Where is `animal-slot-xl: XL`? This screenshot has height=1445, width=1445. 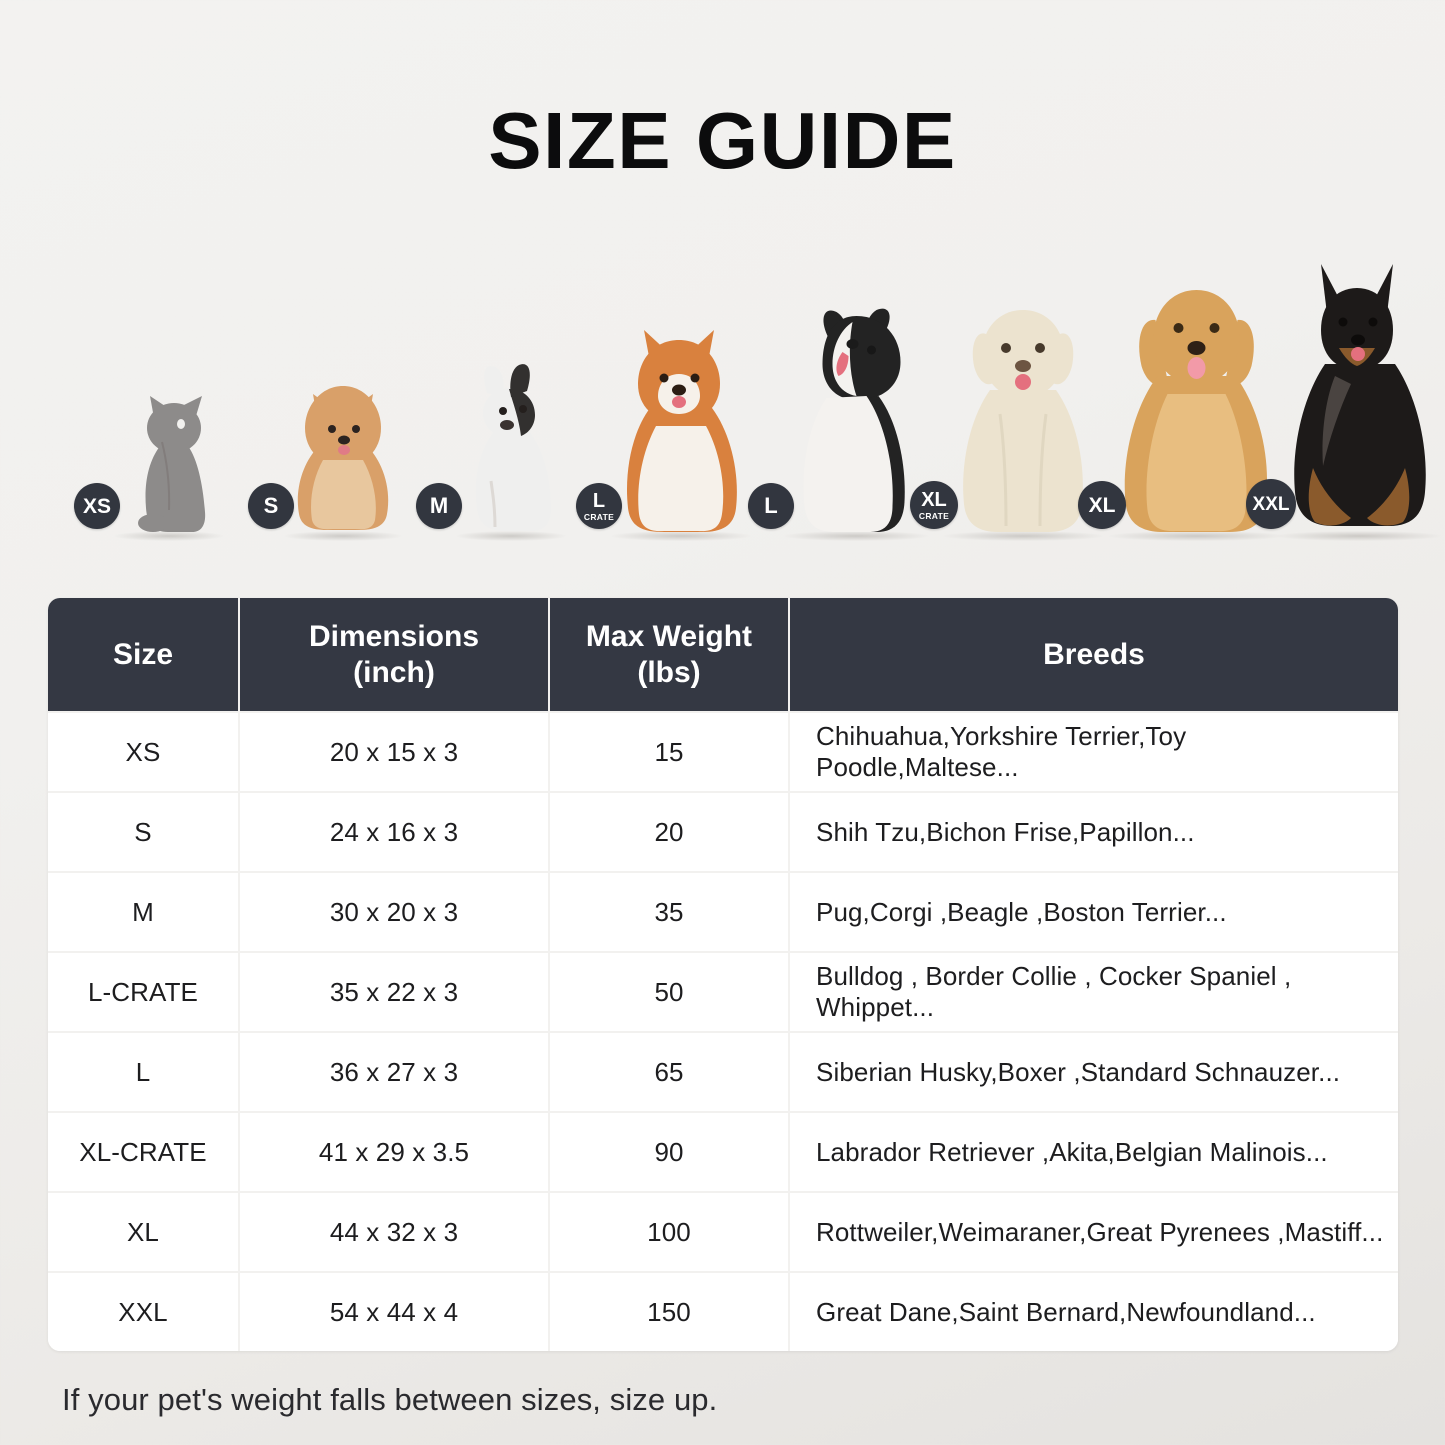
animal-slot-xl: XL is located at coordinates (1195, 413).